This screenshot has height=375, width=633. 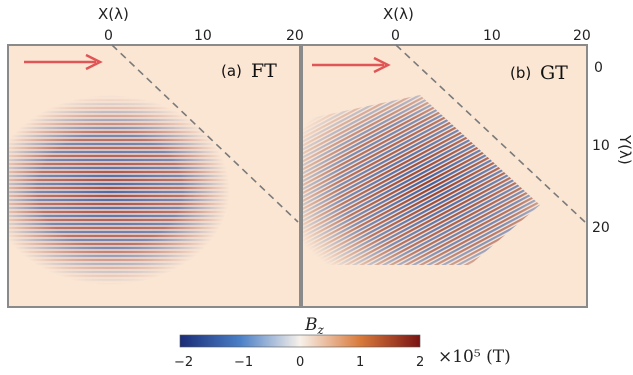 What do you see at coordinates (398, 14) in the screenshot?
I see `top-axis-label-b: X(λ)` at bounding box center [398, 14].